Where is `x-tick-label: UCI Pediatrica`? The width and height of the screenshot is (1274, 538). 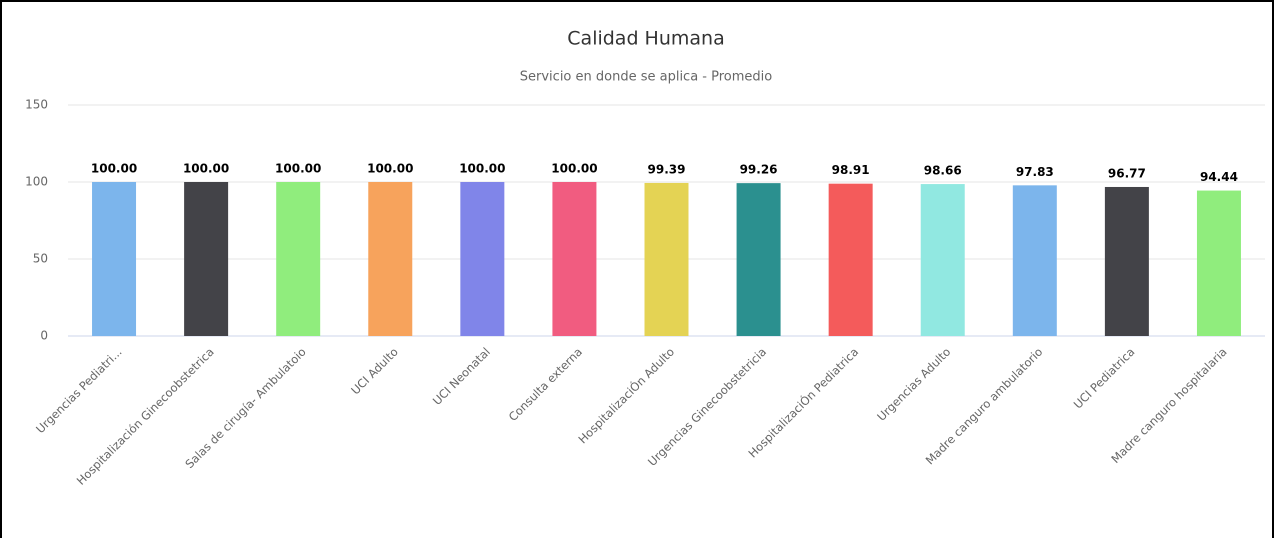
x-tick-label: UCI Pediatrica is located at coordinates (1104, 378).